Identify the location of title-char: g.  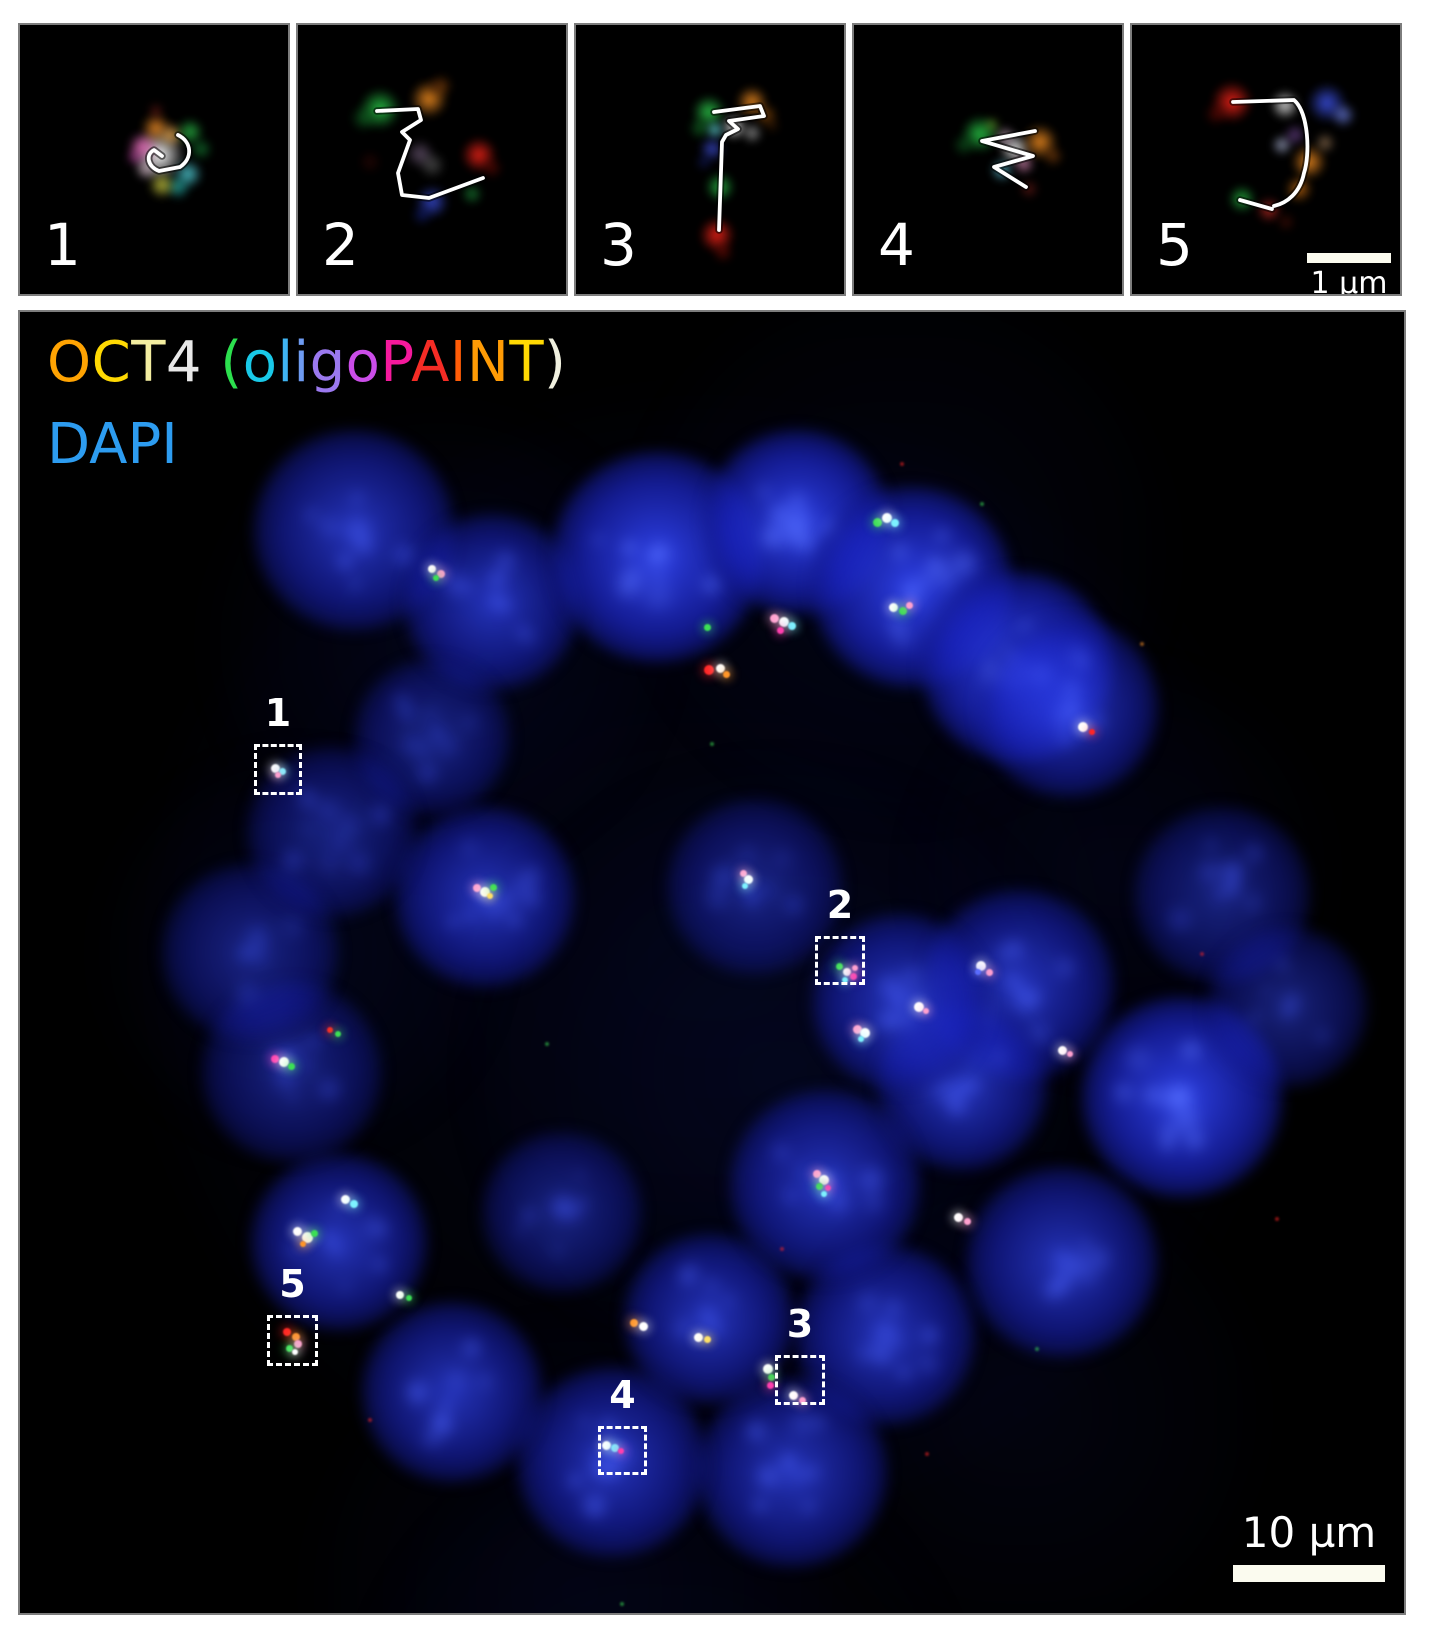
(327, 362).